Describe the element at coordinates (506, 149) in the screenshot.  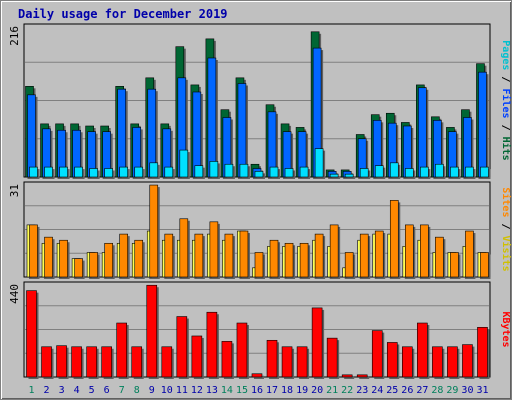
I see `hits-panel-legend-item: Hits` at that location.